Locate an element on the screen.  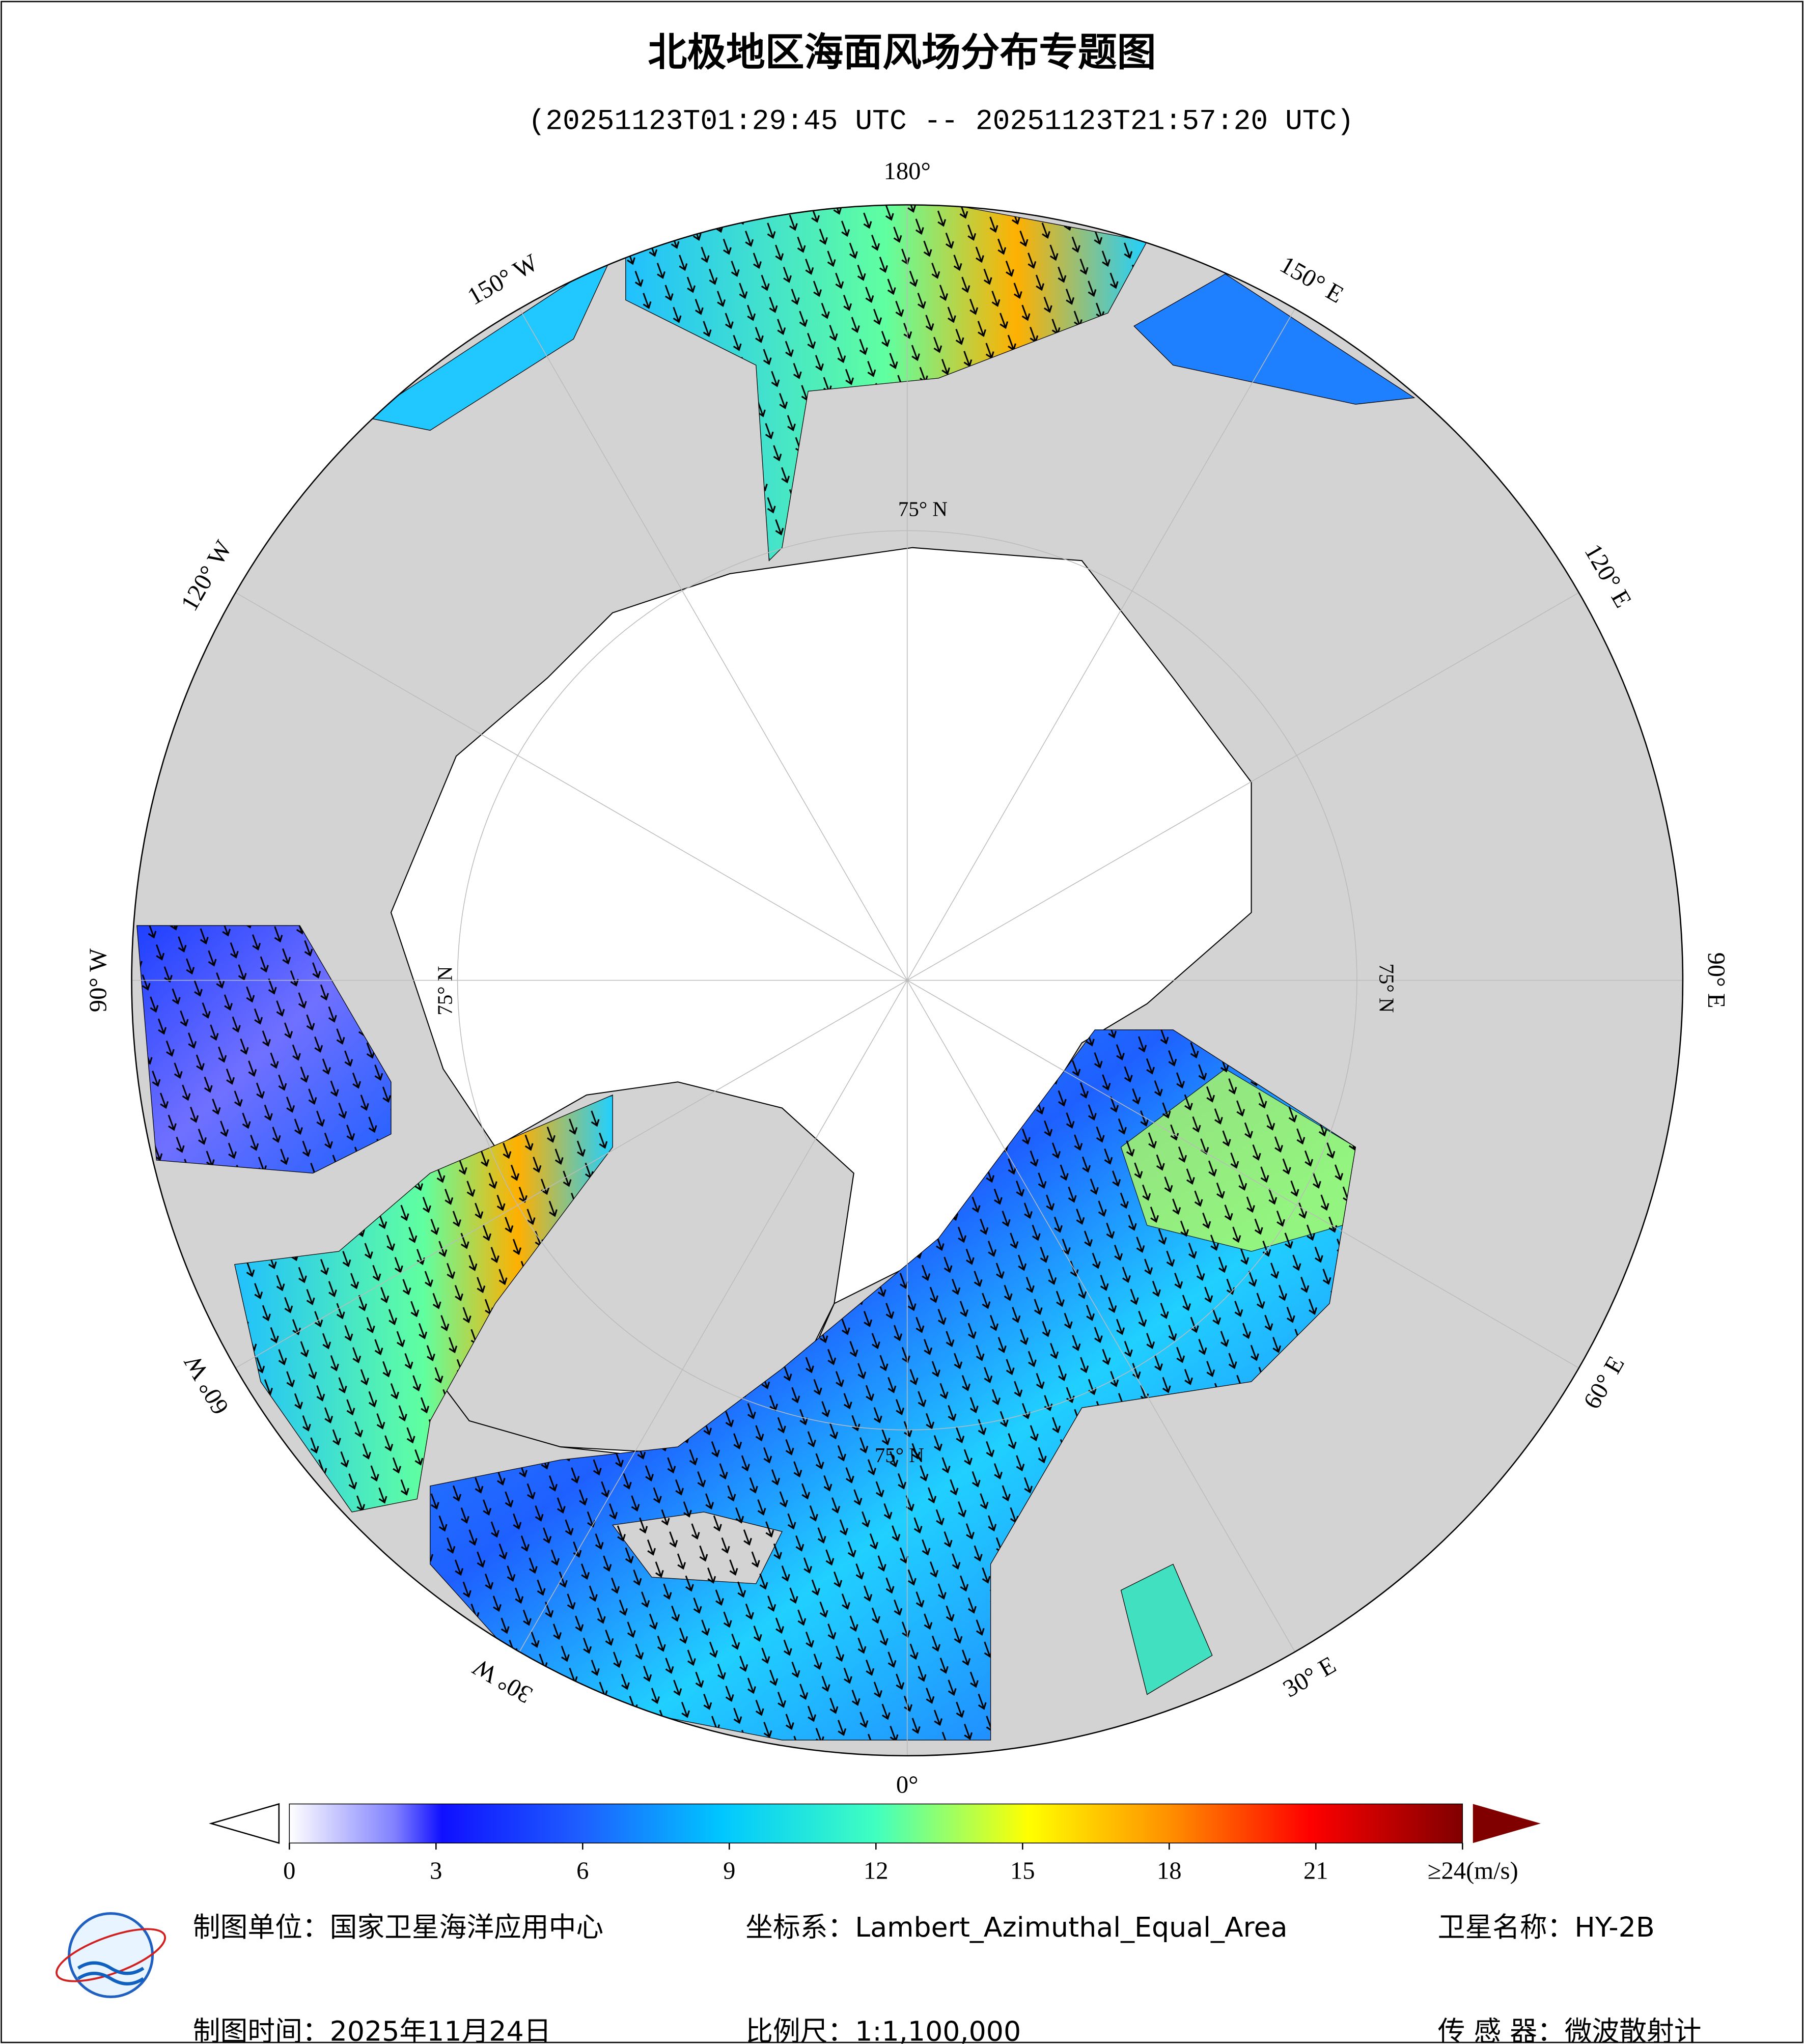
longitude-label: 90° W is located at coordinates (98, 980).